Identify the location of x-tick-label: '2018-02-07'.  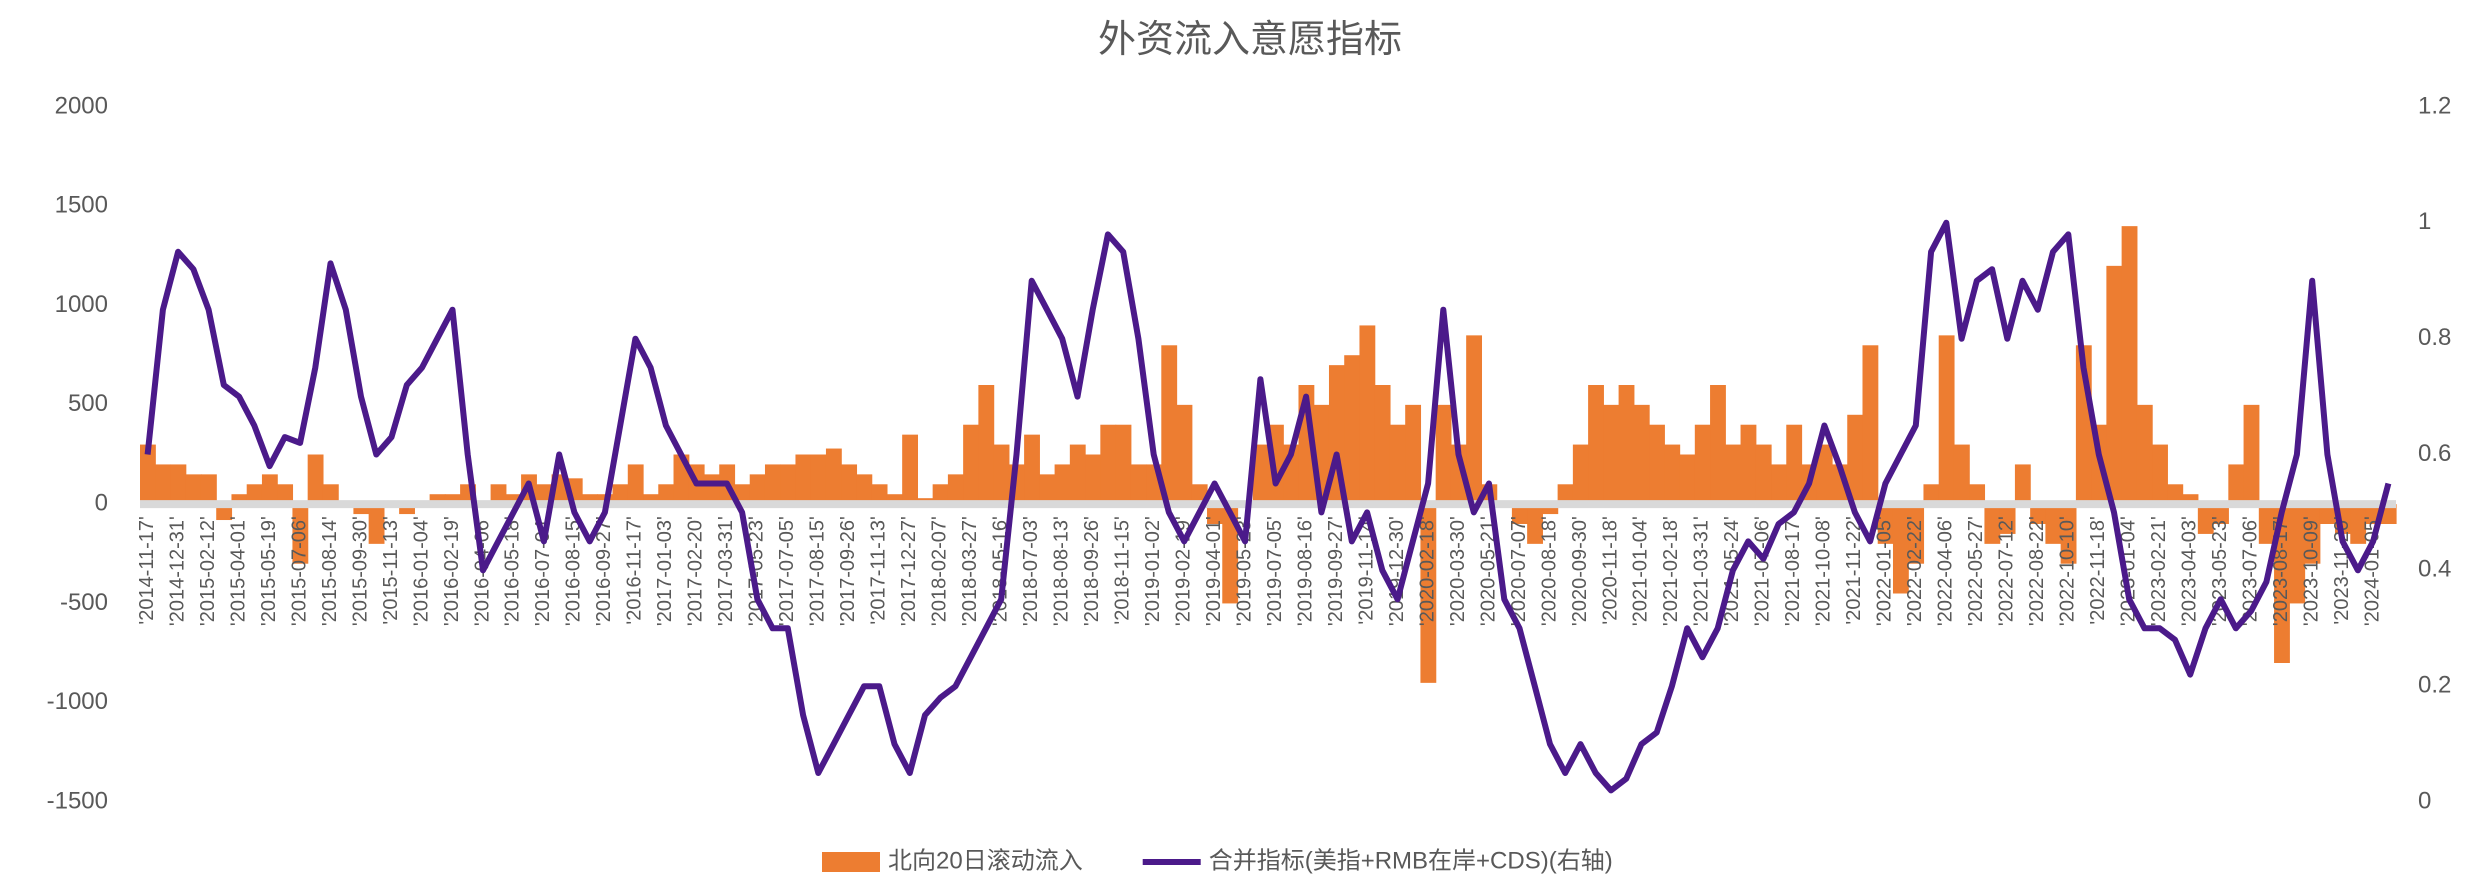
(940, 571).